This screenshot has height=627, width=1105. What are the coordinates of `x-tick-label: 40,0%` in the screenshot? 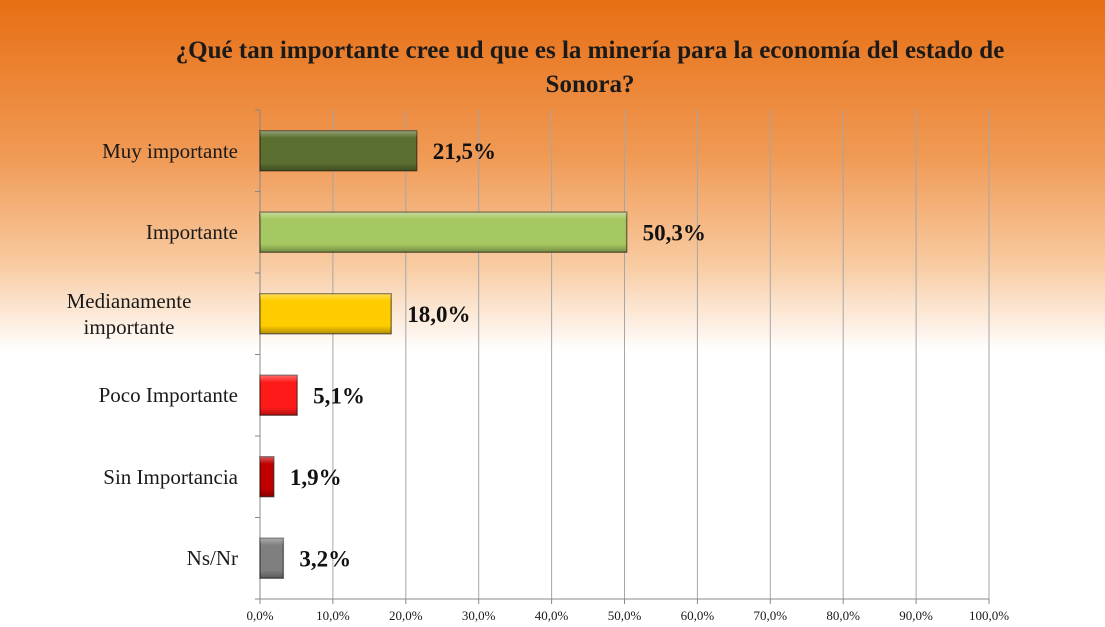 It's located at (552, 615).